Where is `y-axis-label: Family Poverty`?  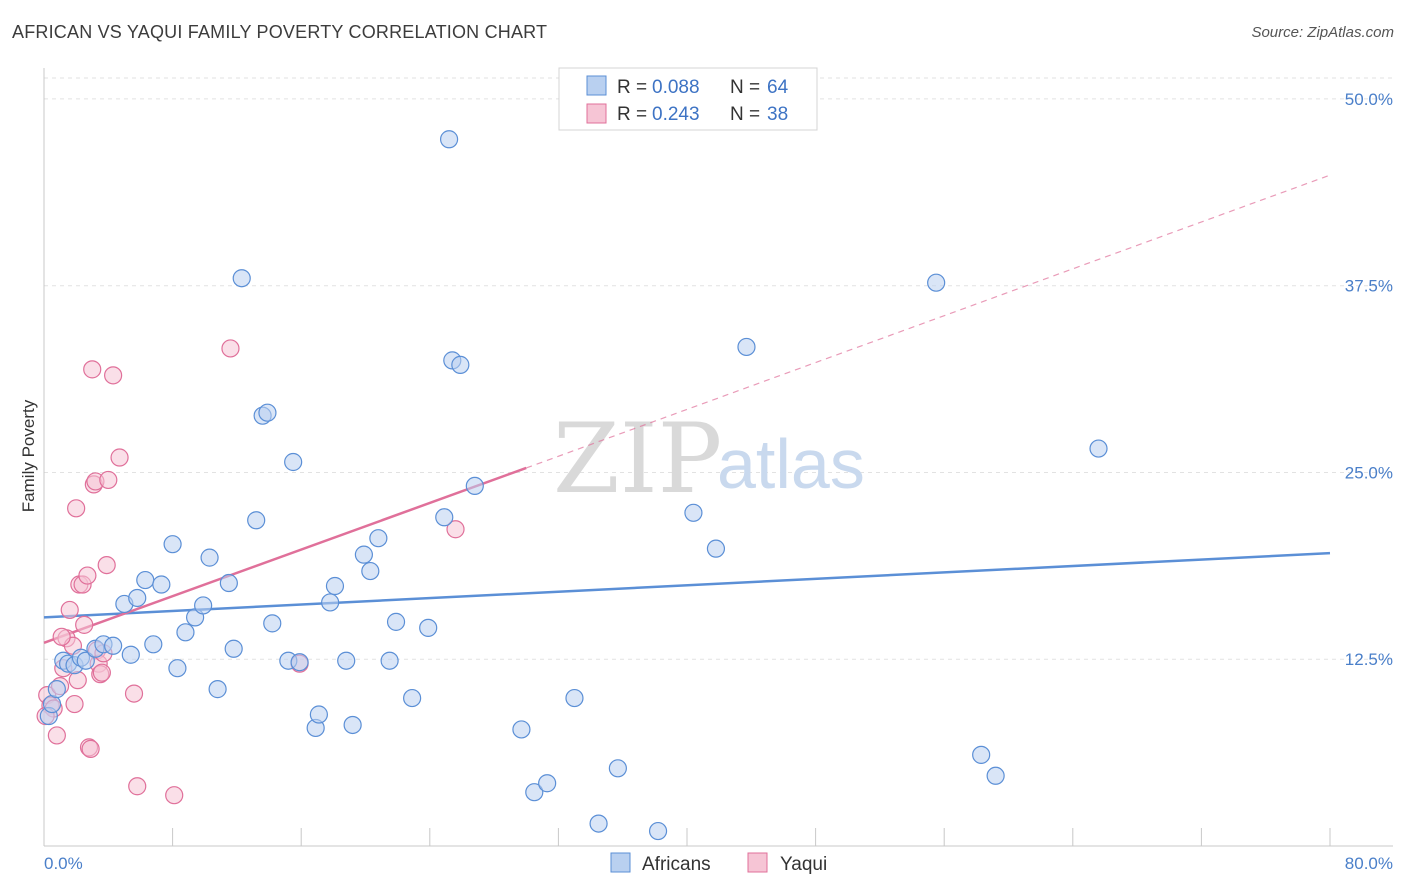 y-axis-label: Family Poverty is located at coordinates (28, 455).